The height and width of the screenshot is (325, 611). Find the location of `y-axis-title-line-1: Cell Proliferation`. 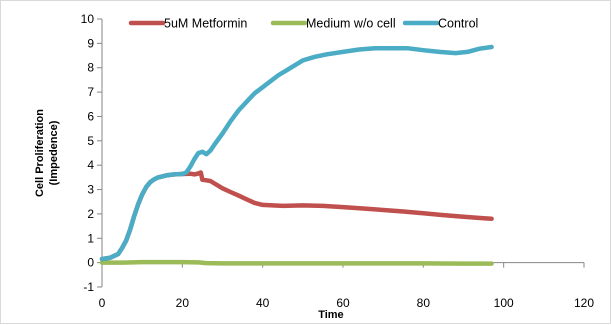

y-axis-title-line-1: Cell Proliferation is located at coordinates (40, 153).